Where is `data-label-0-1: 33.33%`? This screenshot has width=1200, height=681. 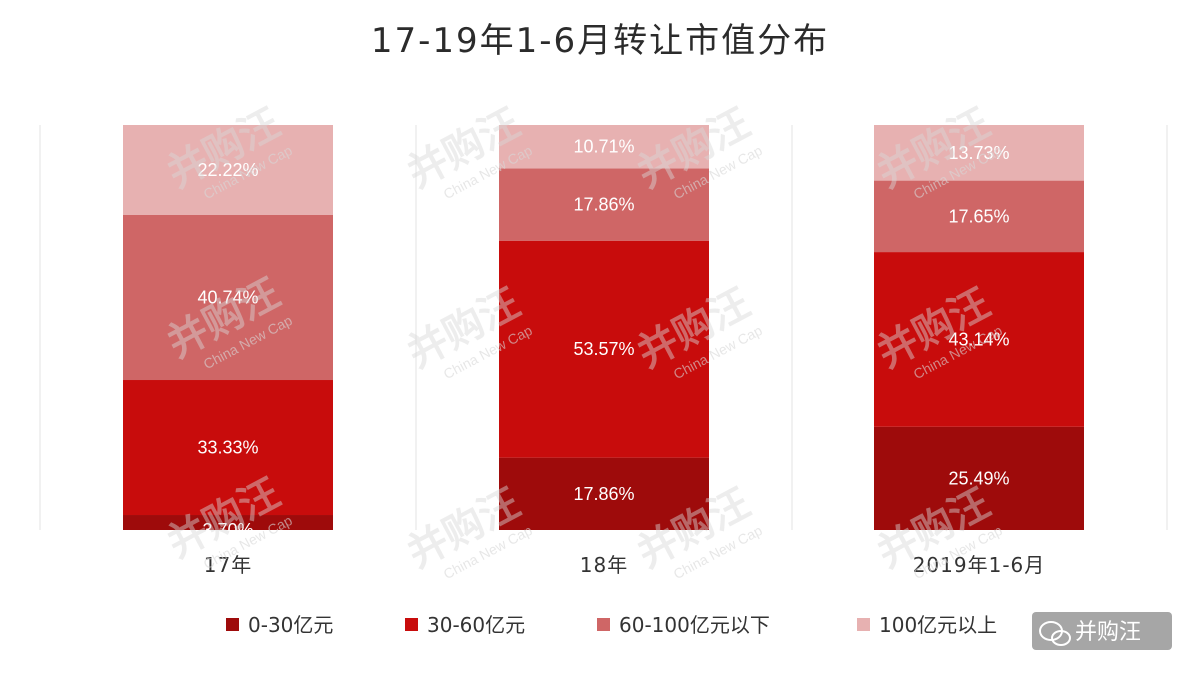 data-label-0-1: 33.33% is located at coordinates (227, 448).